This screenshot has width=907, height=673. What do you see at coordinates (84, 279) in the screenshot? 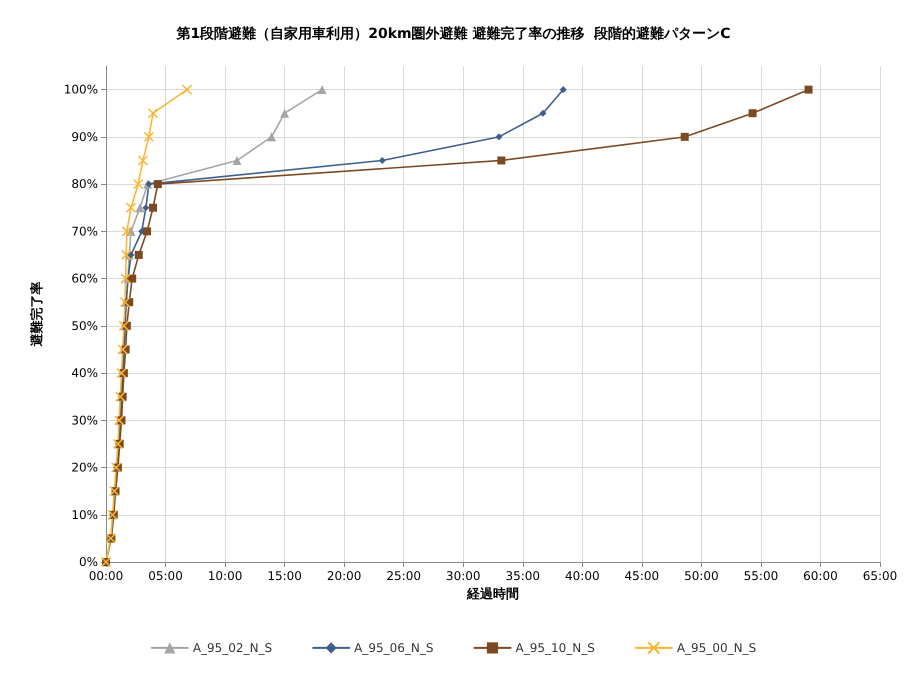
I see `y-tick-label: 60%` at bounding box center [84, 279].